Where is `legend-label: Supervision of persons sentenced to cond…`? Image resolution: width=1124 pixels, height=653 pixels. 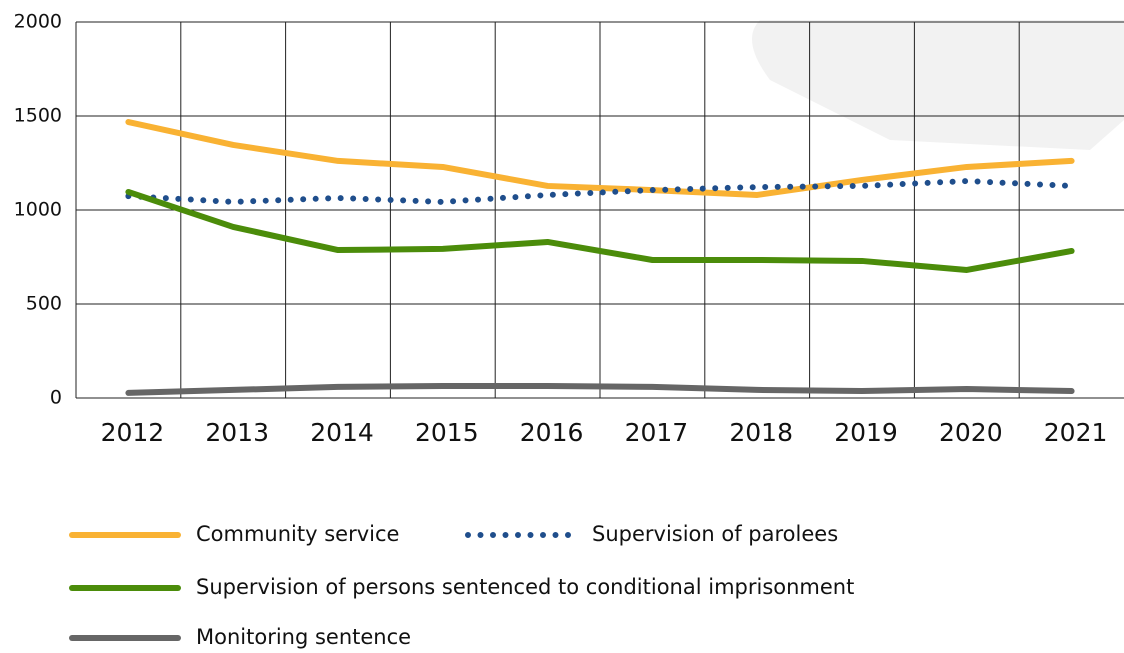 legend-label: Supervision of persons sentenced to cond… is located at coordinates (525, 587).